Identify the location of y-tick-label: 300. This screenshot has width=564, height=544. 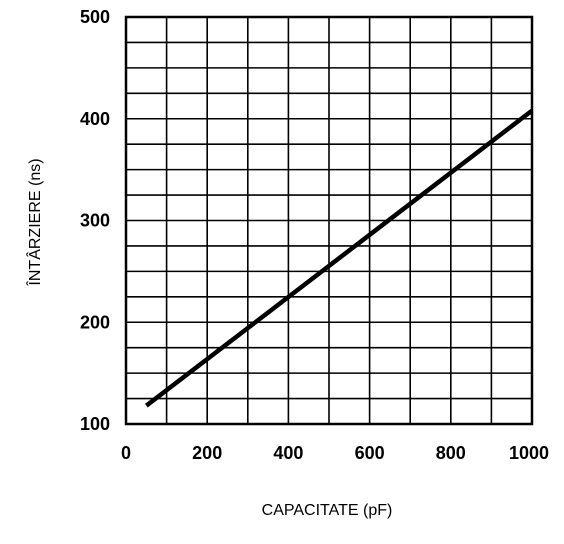
(95, 221).